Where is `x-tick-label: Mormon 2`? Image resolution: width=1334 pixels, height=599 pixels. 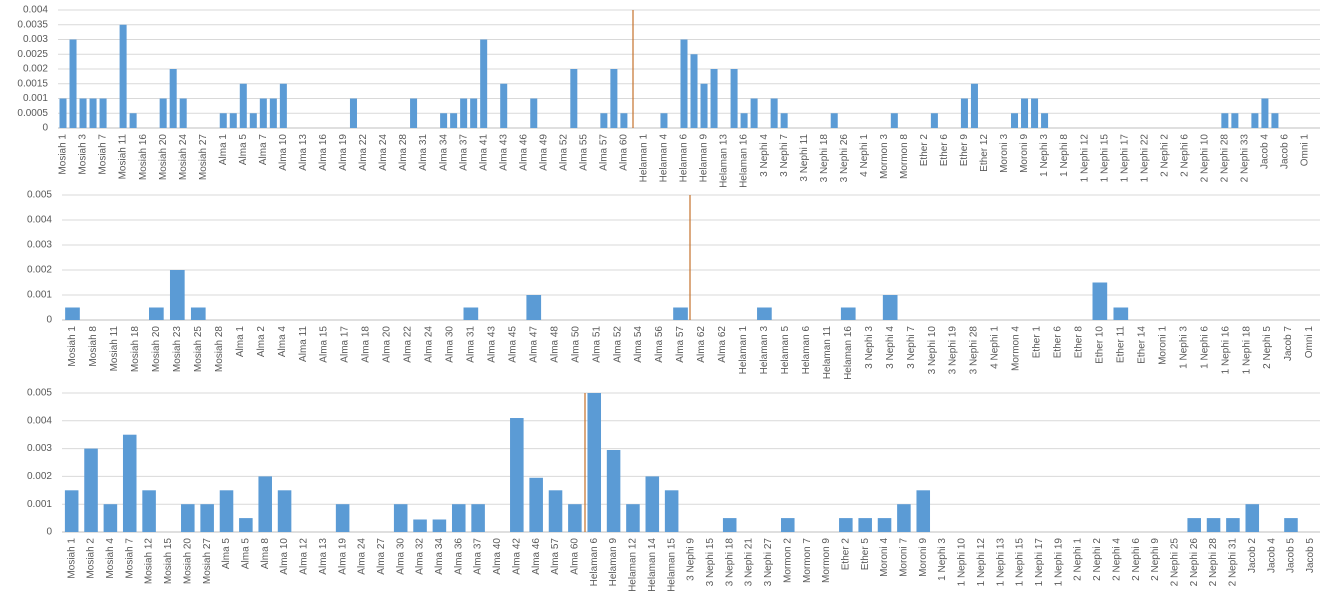
x-tick-label: Mormon 2 is located at coordinates (787, 560).